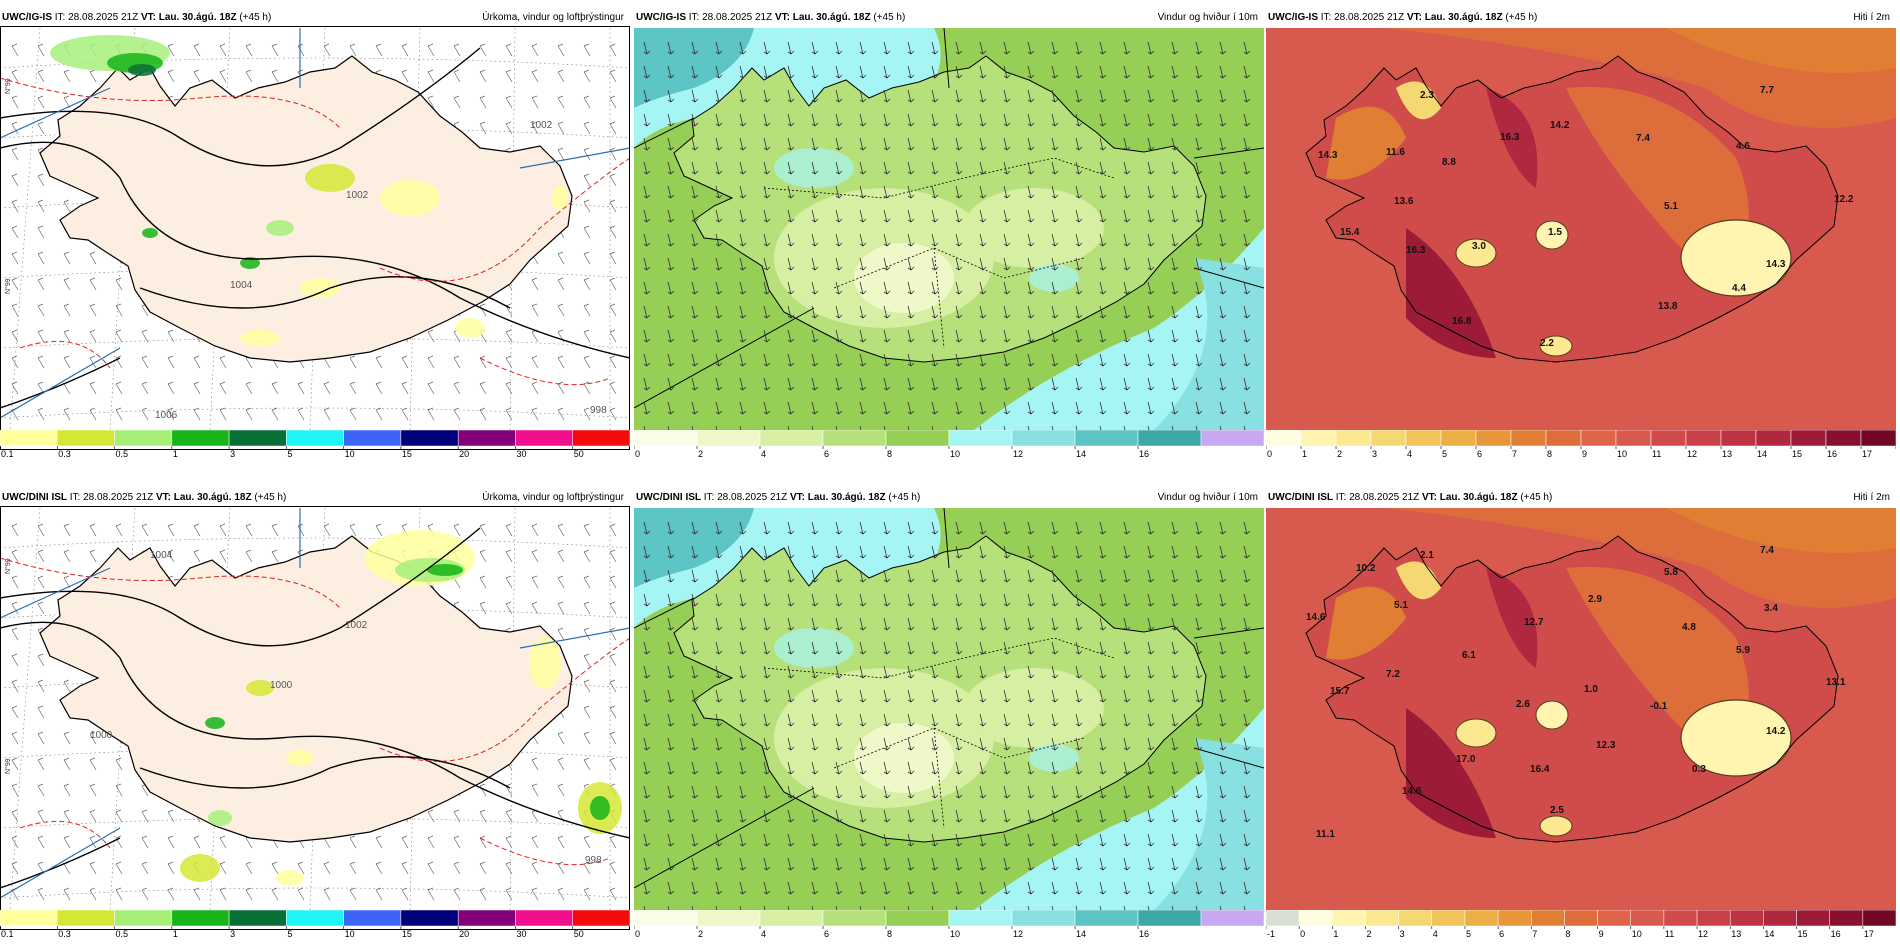 The image size is (1900, 950). What do you see at coordinates (1510, 137) in the screenshot?
I see `temp-value-label: 16.3` at bounding box center [1510, 137].